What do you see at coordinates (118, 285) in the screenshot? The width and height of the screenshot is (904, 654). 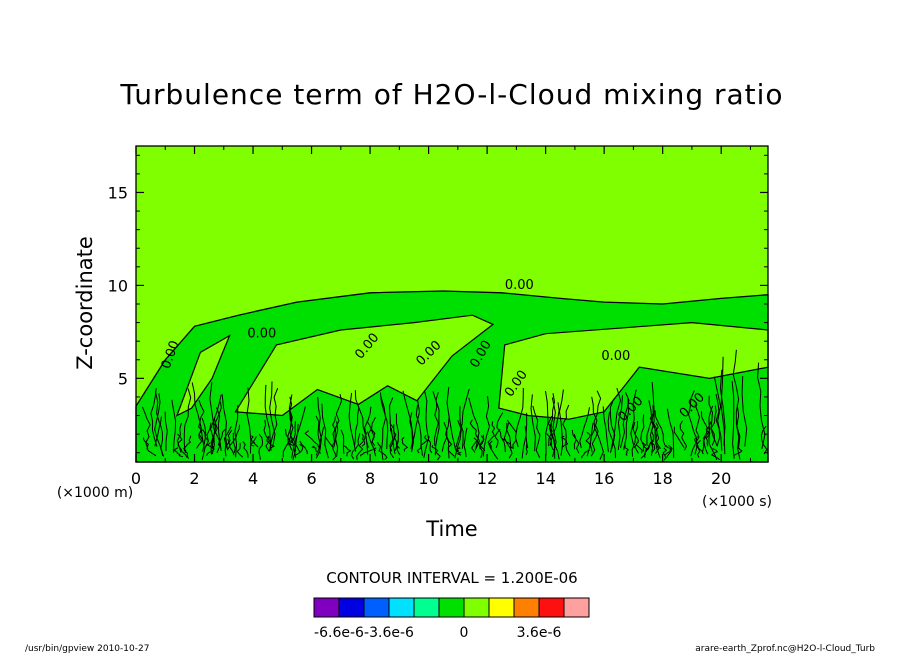 I see `y-tick-label: 10` at bounding box center [118, 285].